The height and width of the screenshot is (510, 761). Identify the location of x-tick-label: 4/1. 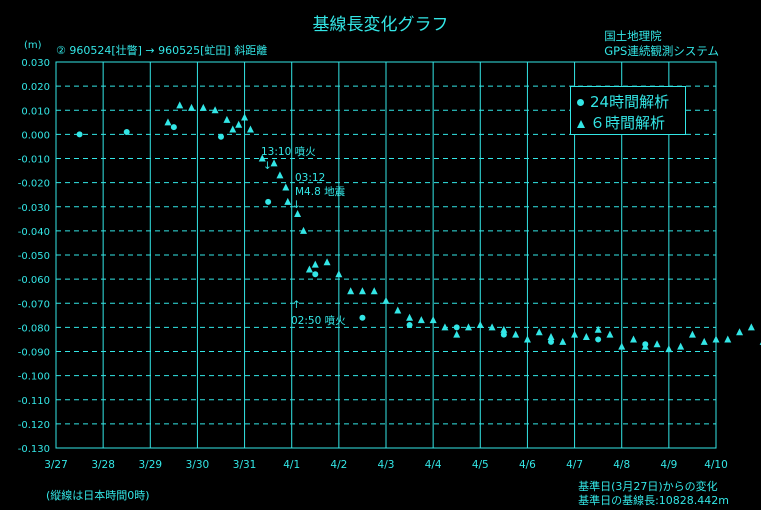
(291, 465).